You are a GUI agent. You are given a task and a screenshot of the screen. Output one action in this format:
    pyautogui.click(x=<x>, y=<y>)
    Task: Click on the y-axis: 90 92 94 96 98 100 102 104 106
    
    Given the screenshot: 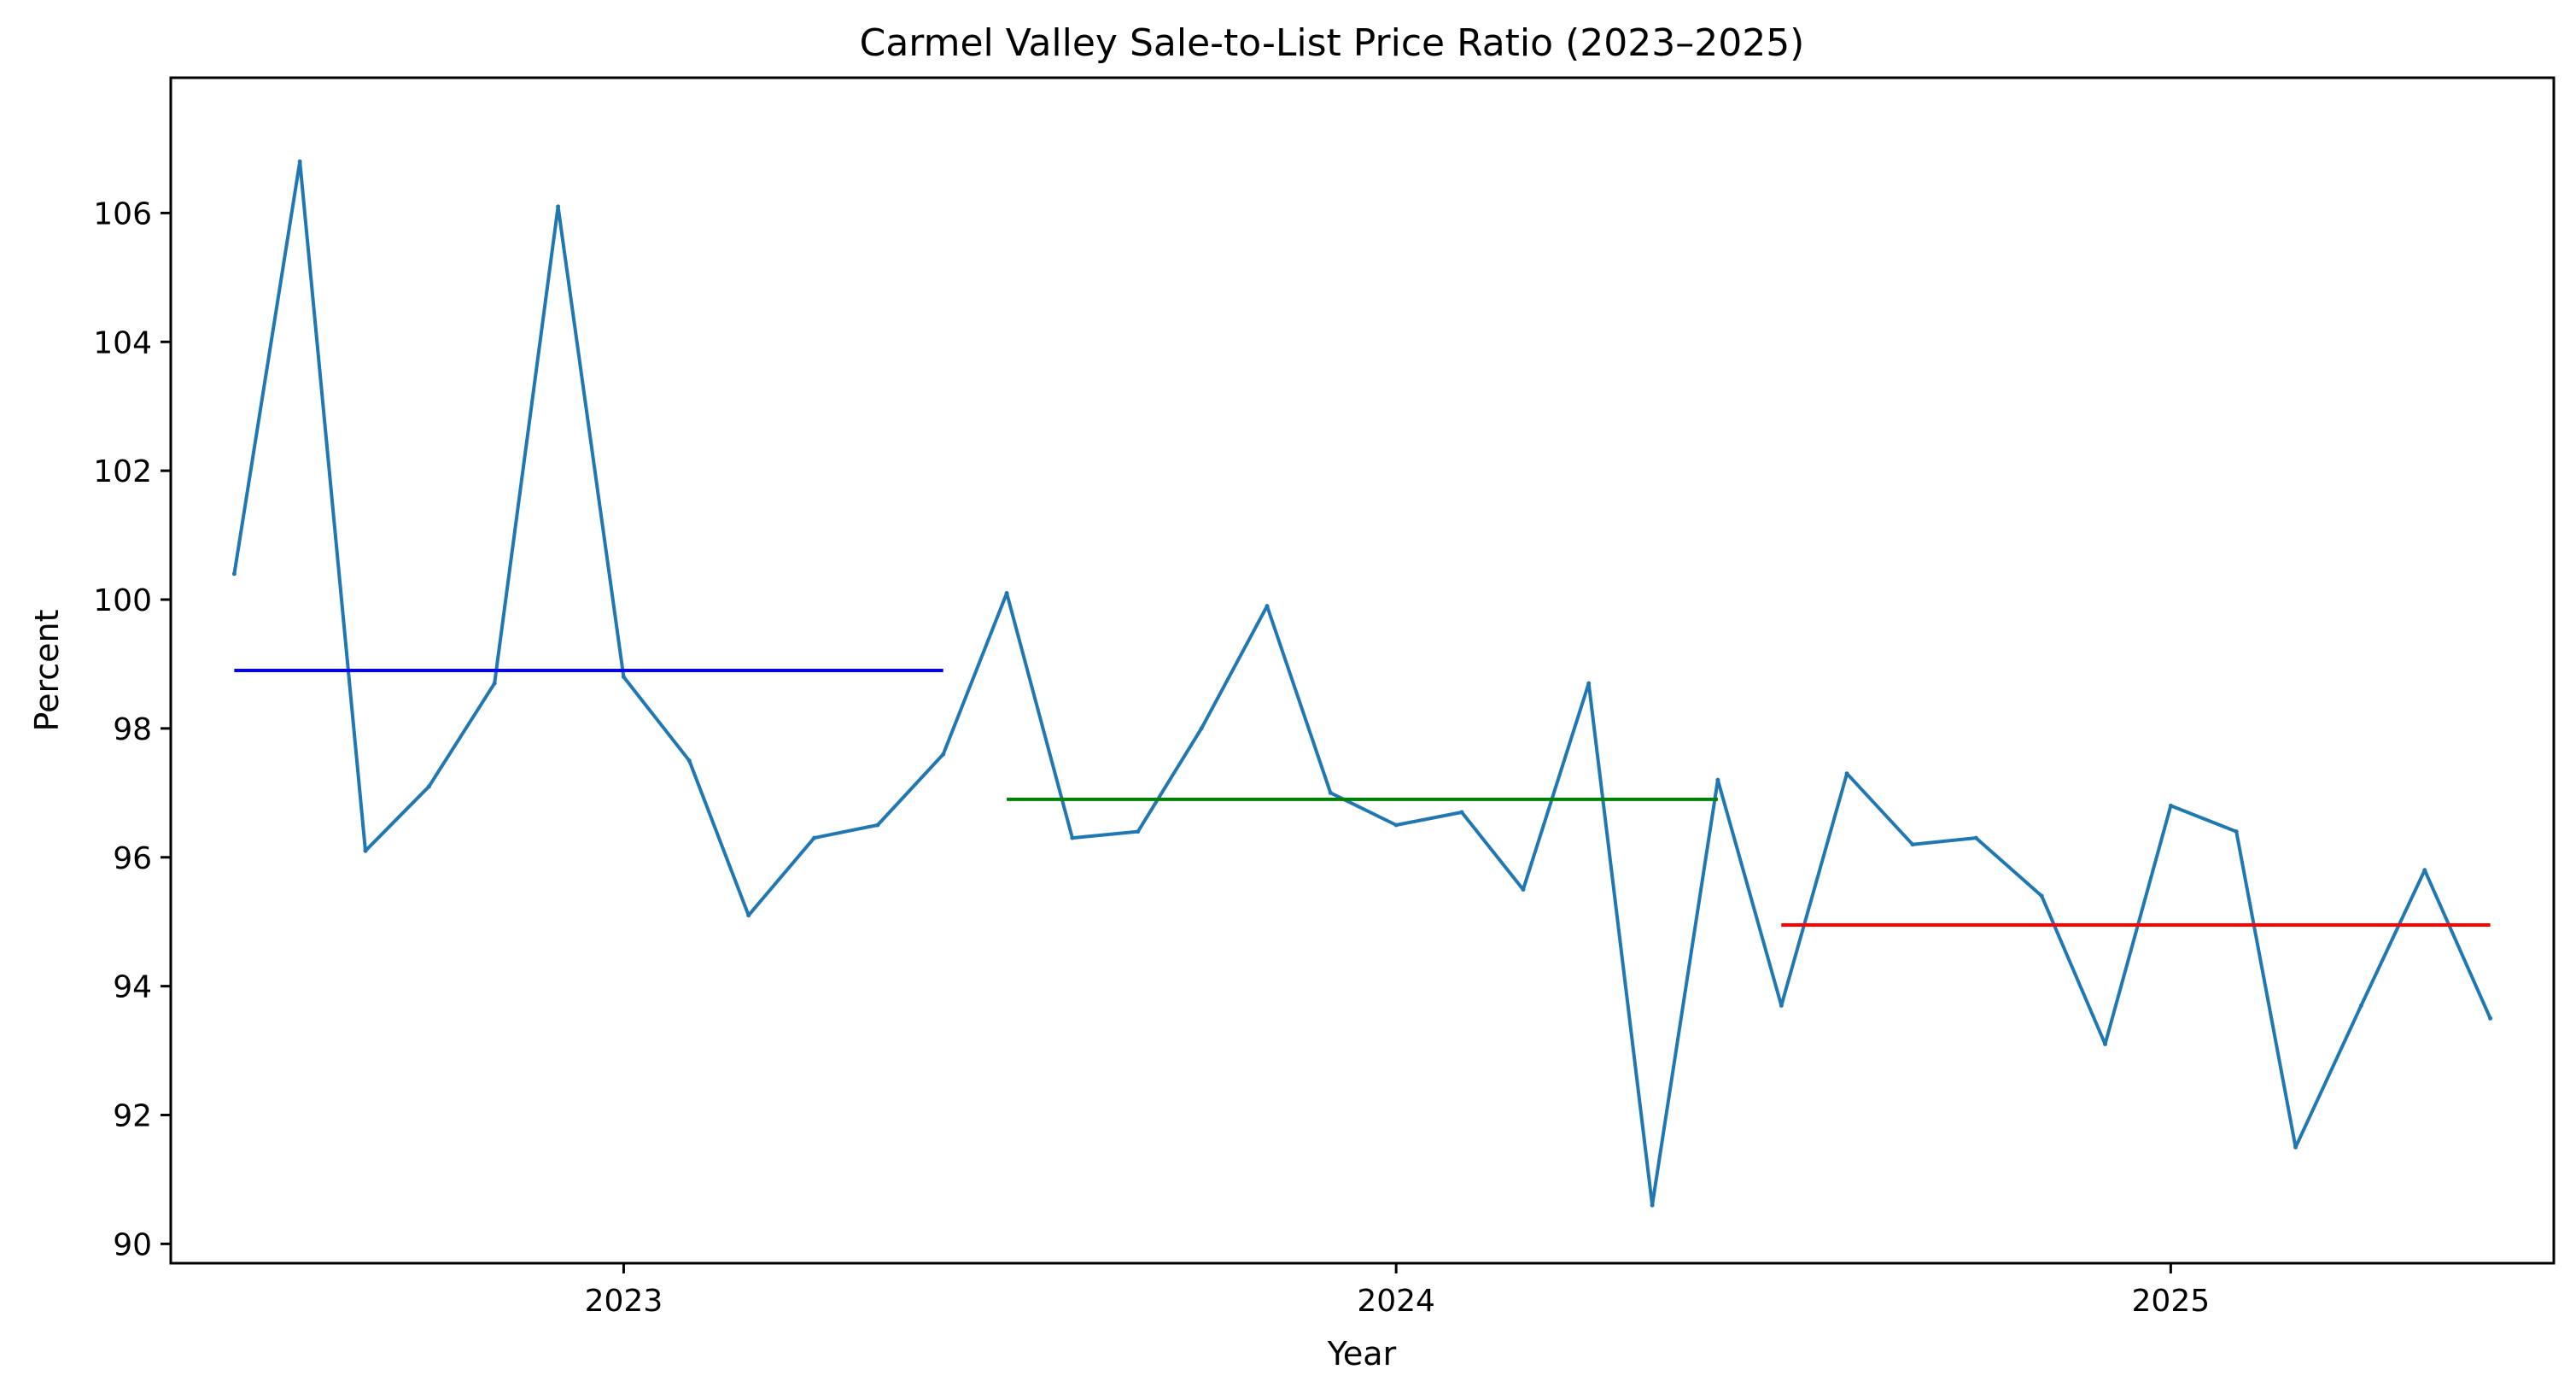 What is the action you would take?
    pyautogui.click(x=132, y=729)
    